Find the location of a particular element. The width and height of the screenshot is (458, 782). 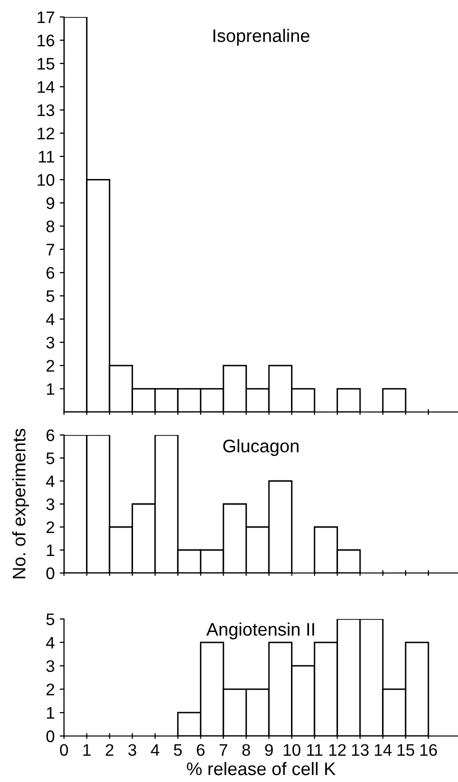

y-tick-label: 12 is located at coordinates (46, 134).